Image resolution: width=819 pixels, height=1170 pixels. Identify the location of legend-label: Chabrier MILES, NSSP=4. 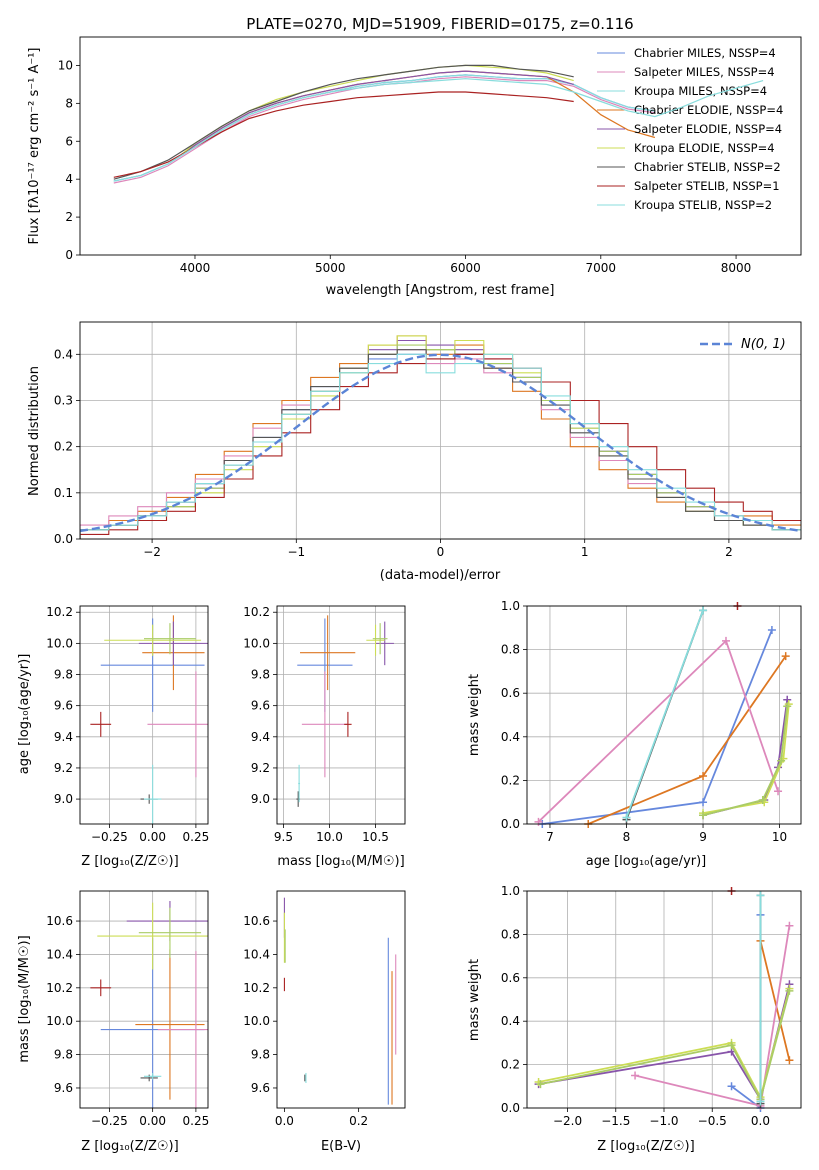
(705, 53).